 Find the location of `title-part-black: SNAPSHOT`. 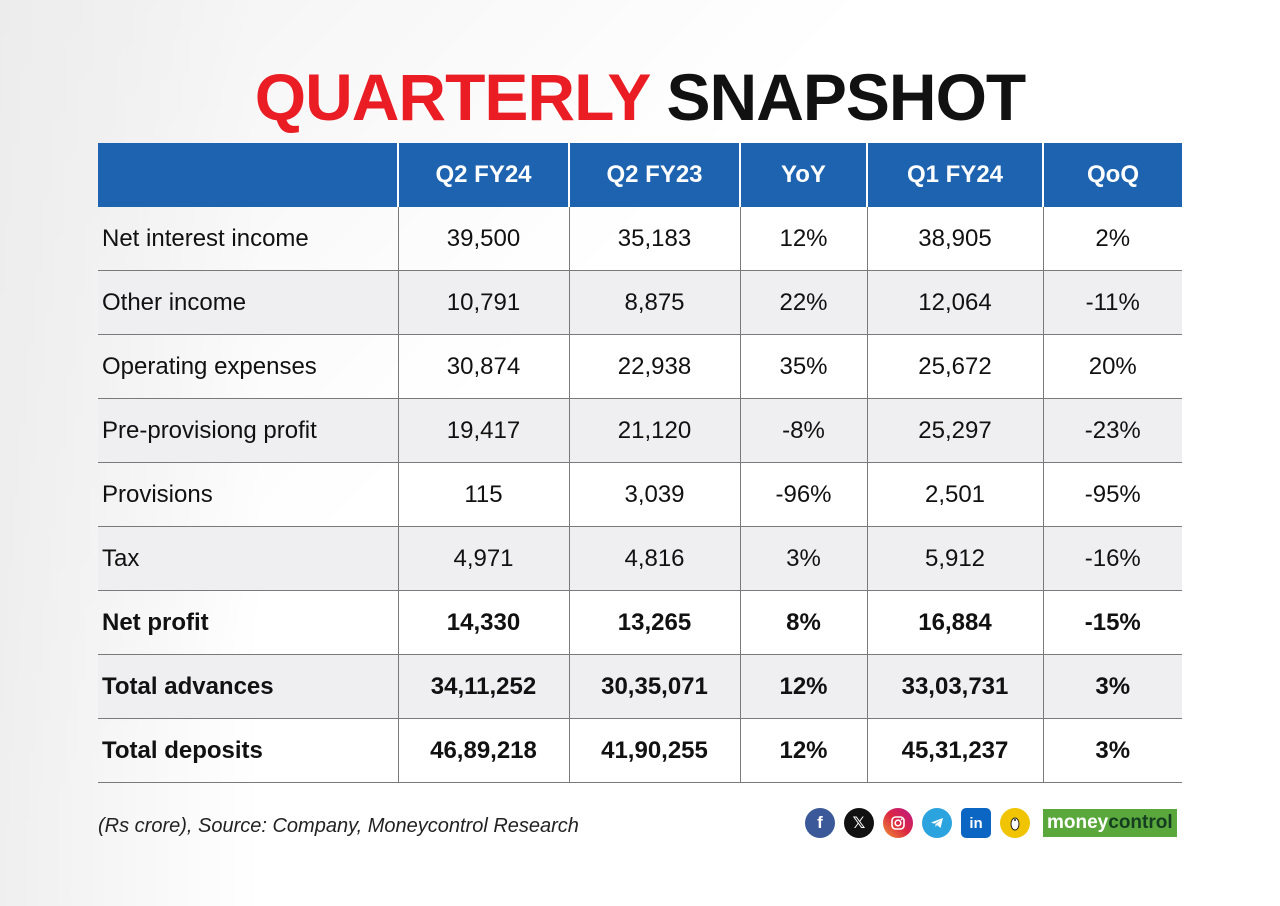

title-part-black: SNAPSHOT is located at coordinates (846, 97).